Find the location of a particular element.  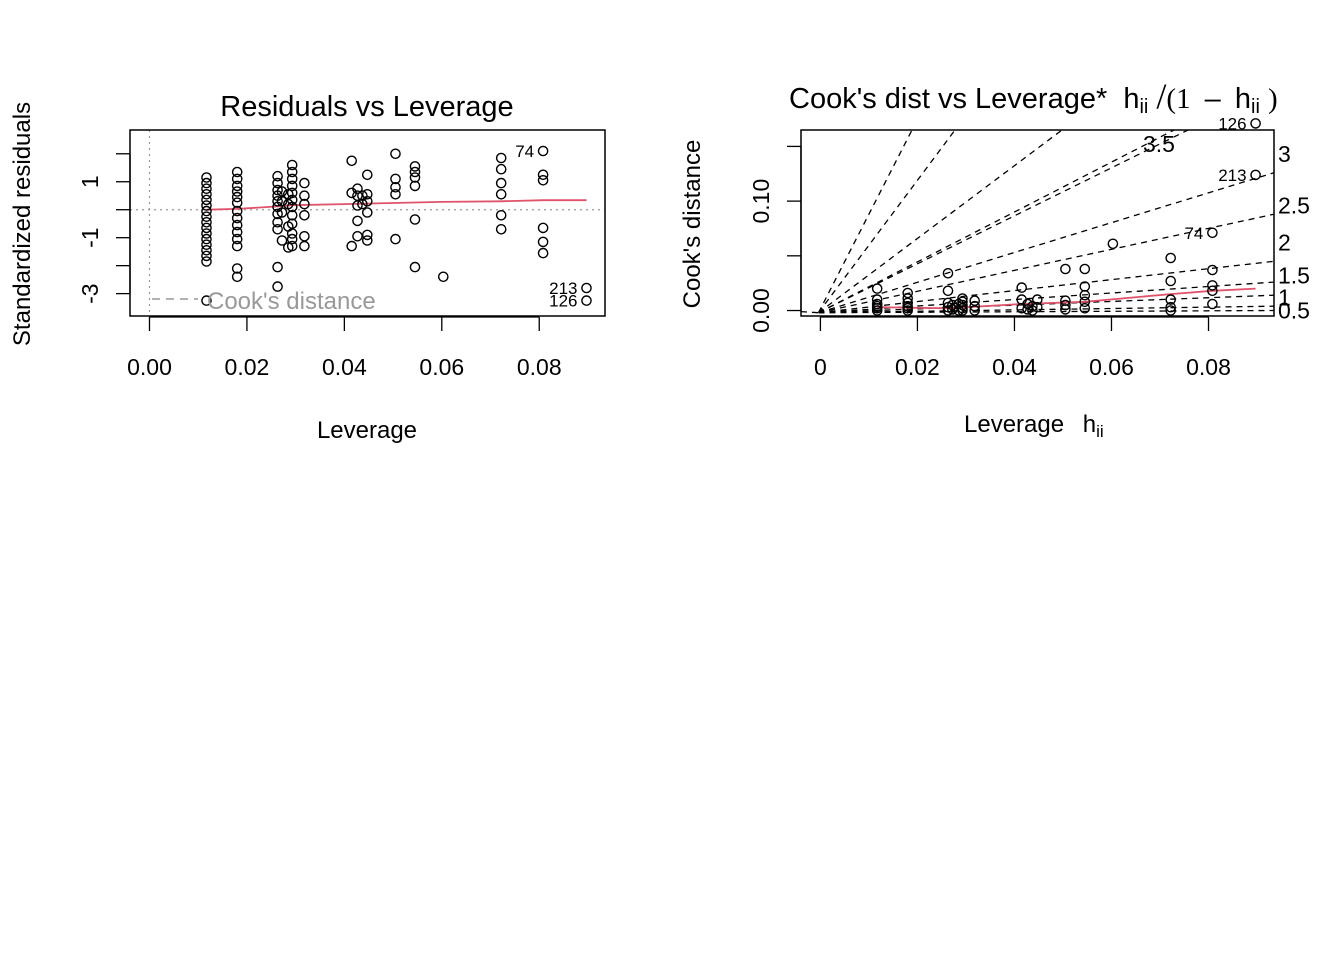

panel2-x-tick-label: 0.06 is located at coordinates (1111, 367).